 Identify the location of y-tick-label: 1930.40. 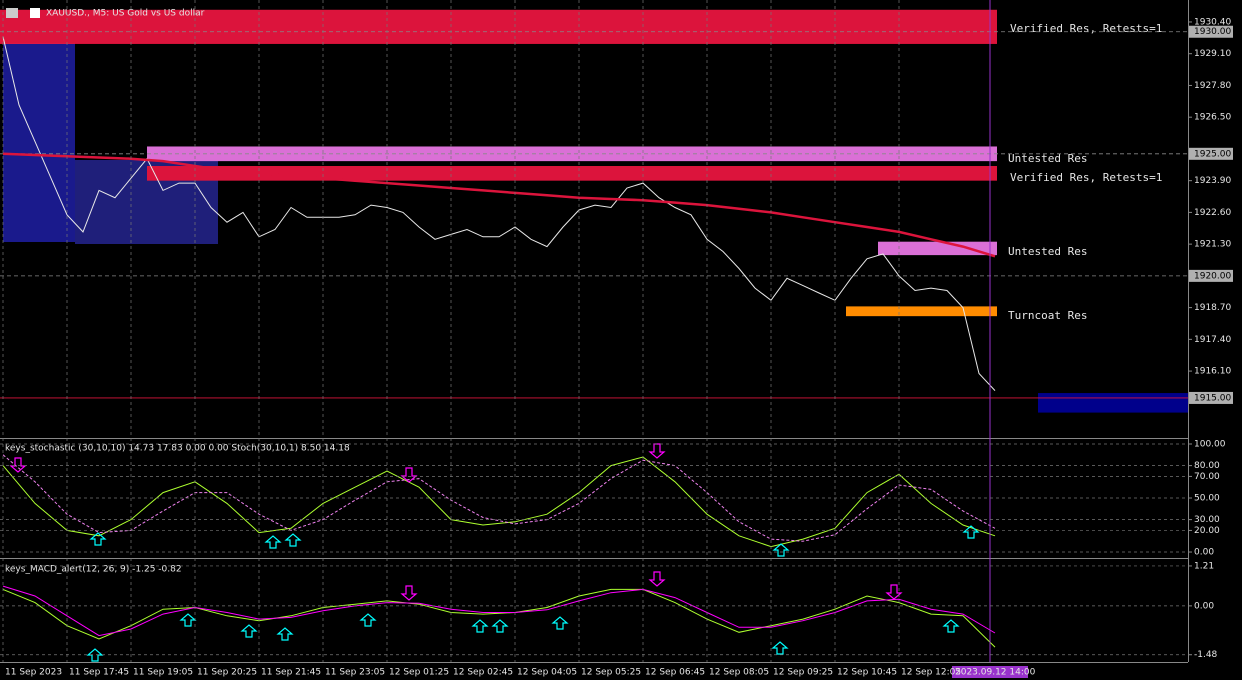
(1212, 22).